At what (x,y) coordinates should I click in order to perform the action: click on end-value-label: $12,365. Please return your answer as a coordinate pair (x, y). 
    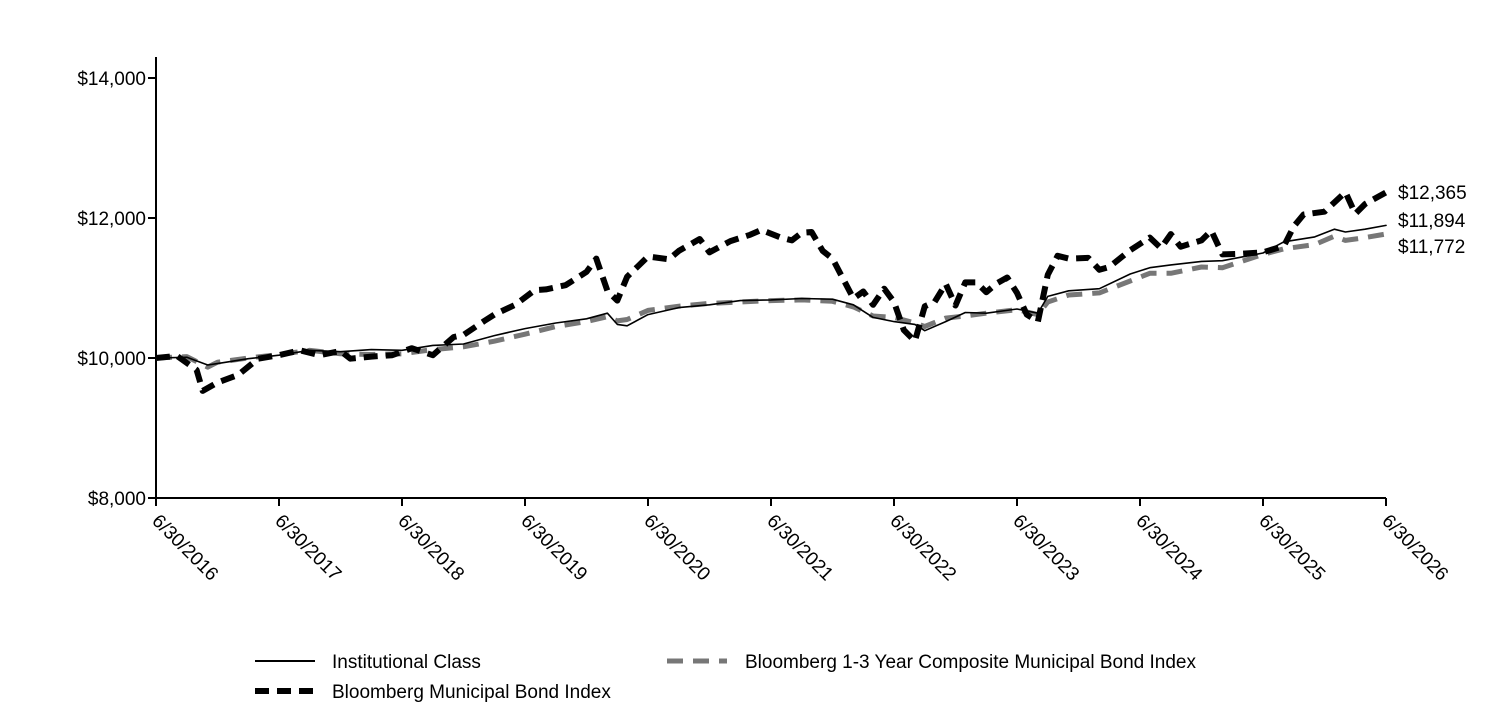
    Looking at the image, I should click on (1432, 193).